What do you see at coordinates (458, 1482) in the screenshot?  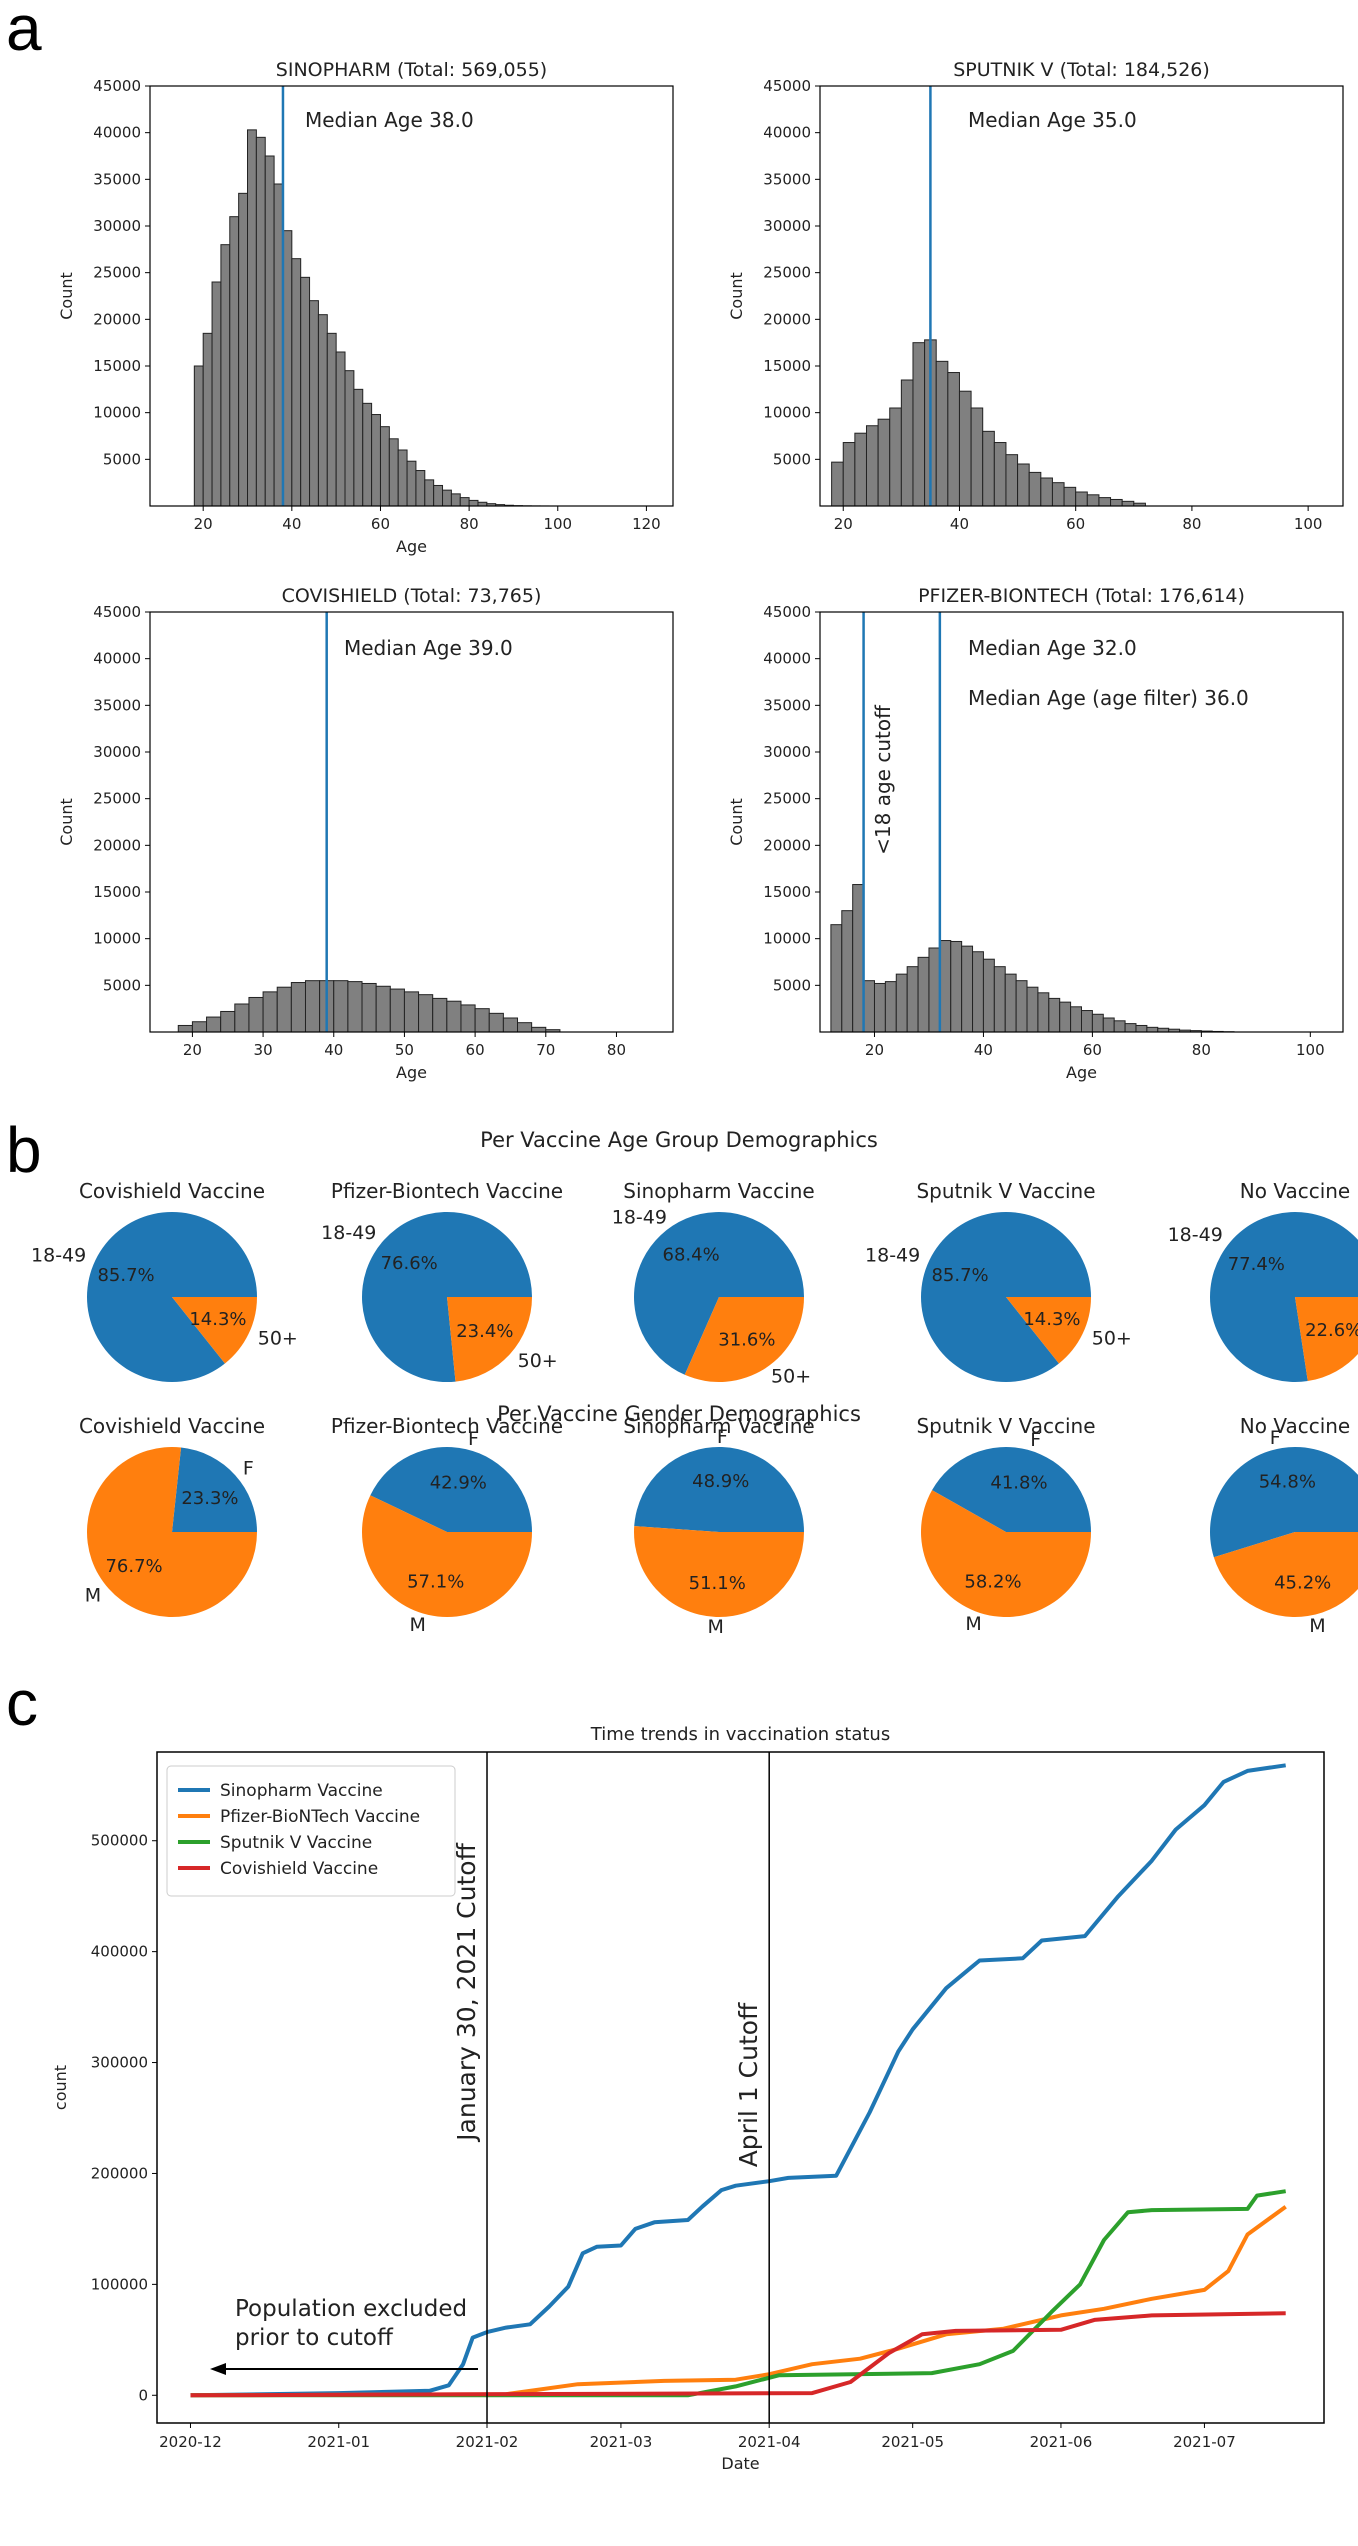 I see `pie-percent-label: 42.9%` at bounding box center [458, 1482].